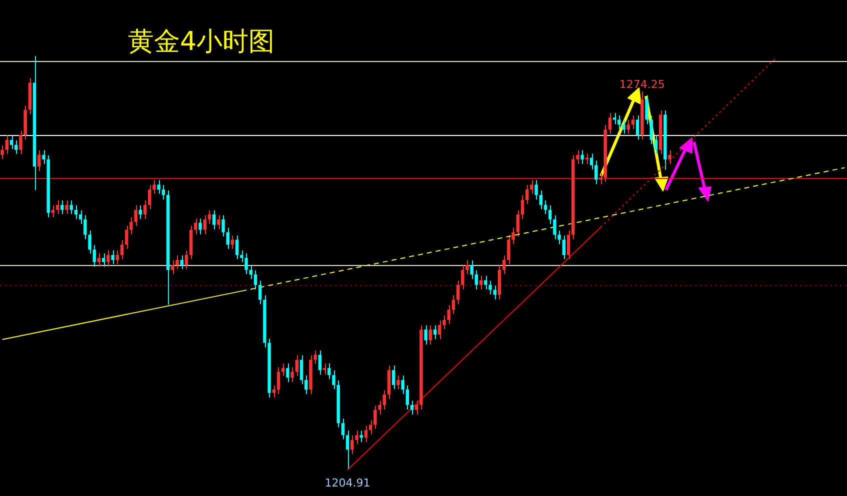 The width and height of the screenshot is (847, 496). I want to click on annotation: 1274.25, so click(642, 84).